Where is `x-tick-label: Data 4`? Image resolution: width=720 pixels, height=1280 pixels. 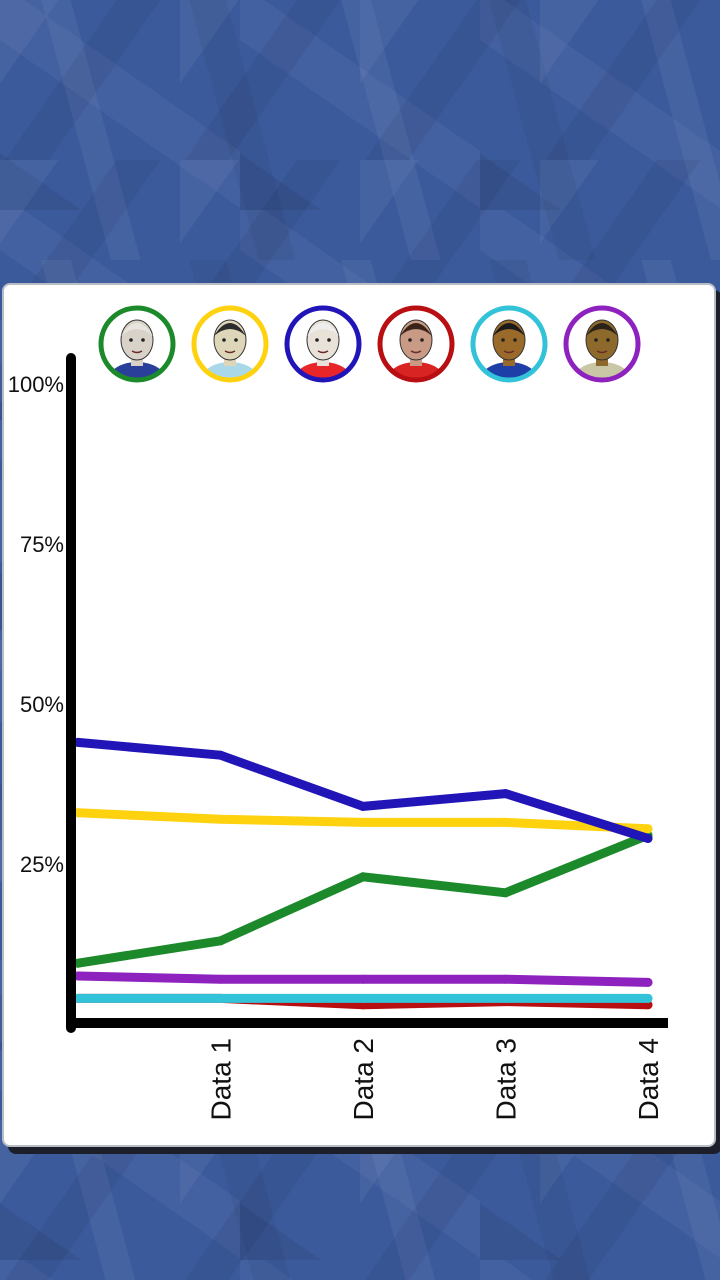 x-tick-label: Data 4 is located at coordinates (648, 1079).